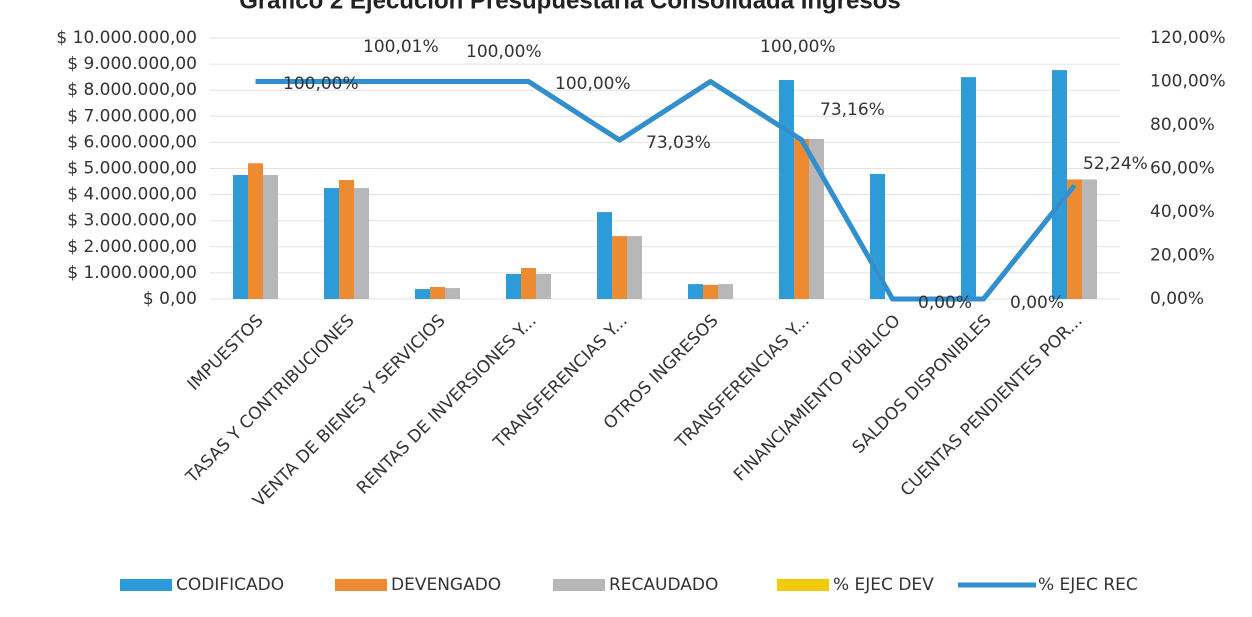 Image resolution: width=1252 pixels, height=617 pixels. I want to click on y2-tick-label: 80,00%, so click(1182, 125).